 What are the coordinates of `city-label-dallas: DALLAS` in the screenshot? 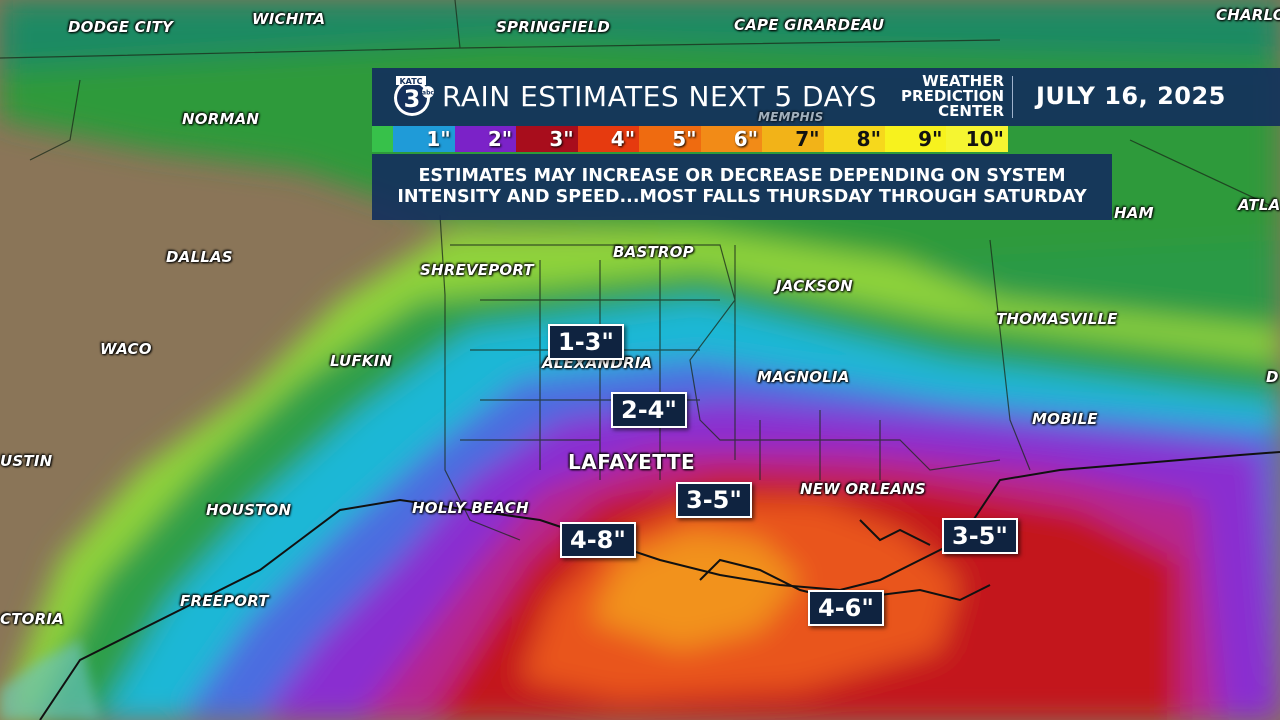 It's located at (199, 257).